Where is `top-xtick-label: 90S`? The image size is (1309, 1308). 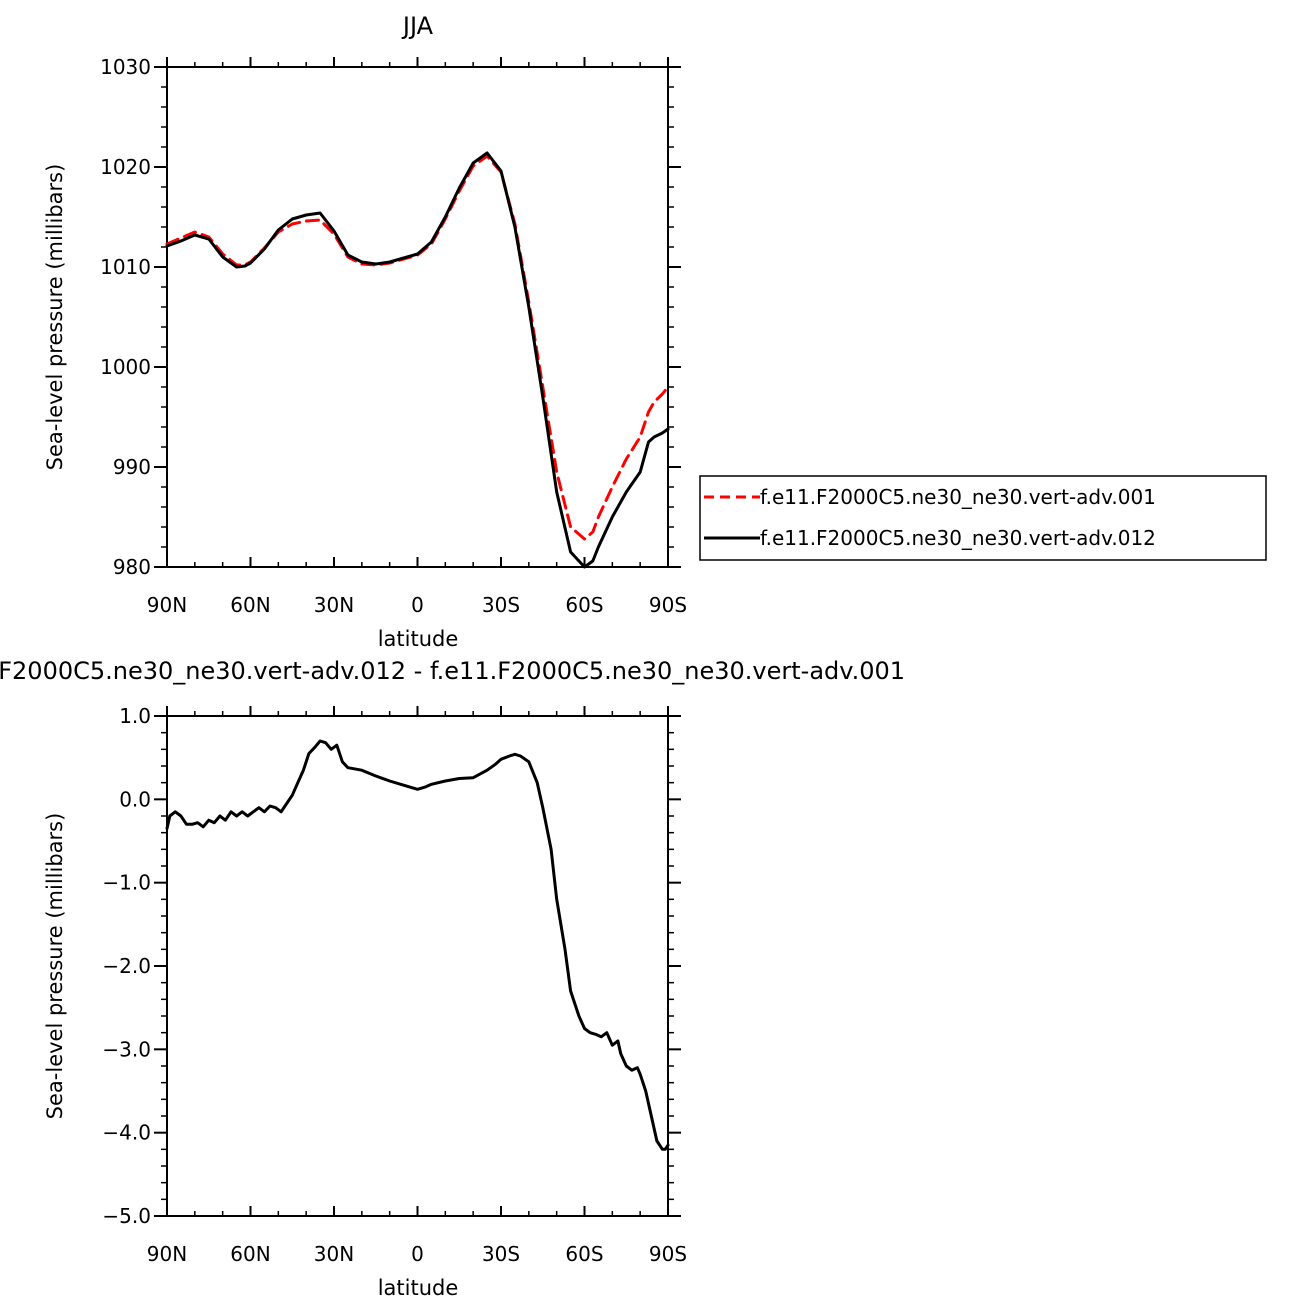
top-xtick-label: 90S is located at coordinates (668, 605).